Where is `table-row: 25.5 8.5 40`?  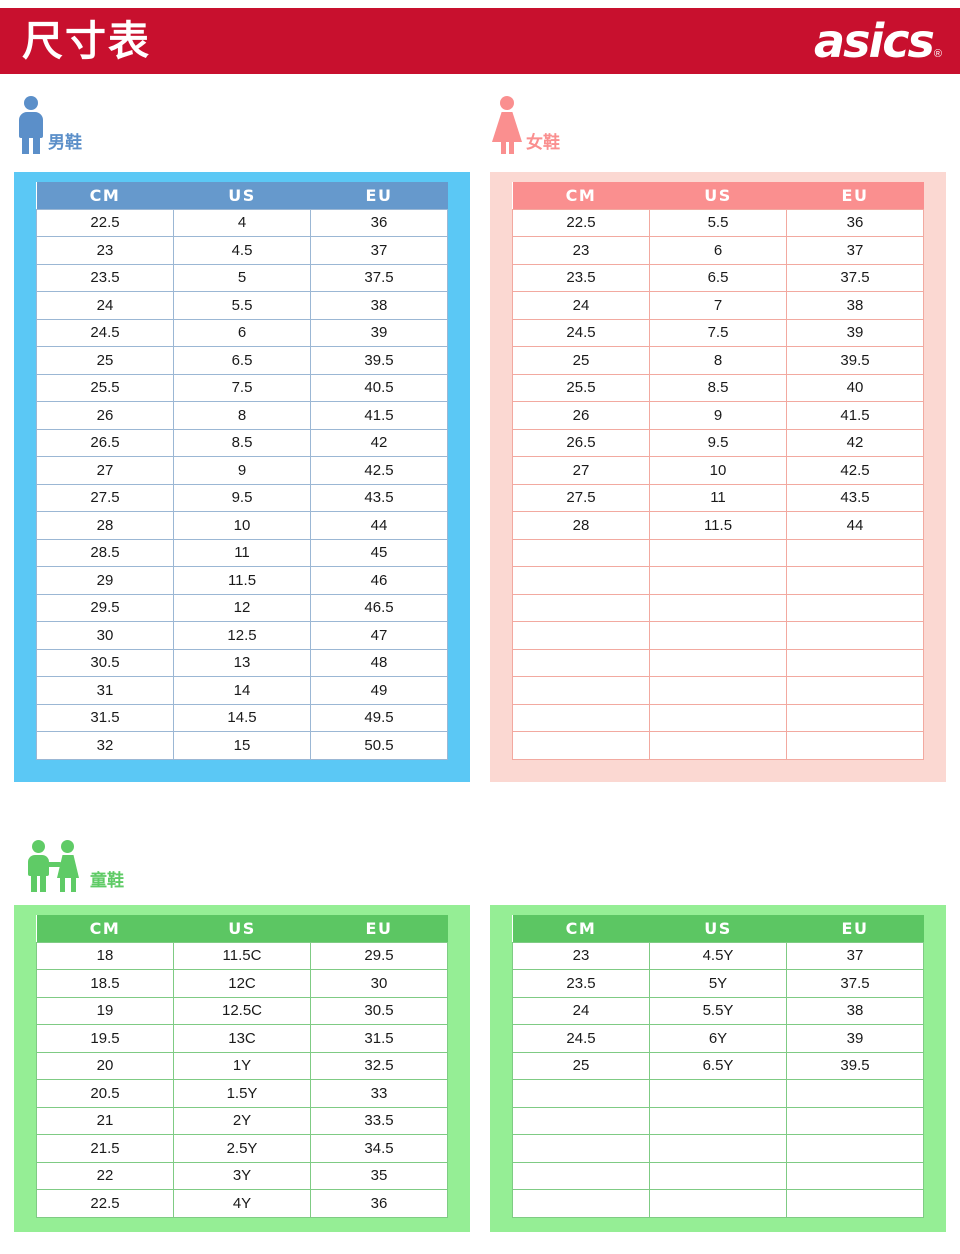 table-row: 25.5 8.5 40 is located at coordinates (718, 387).